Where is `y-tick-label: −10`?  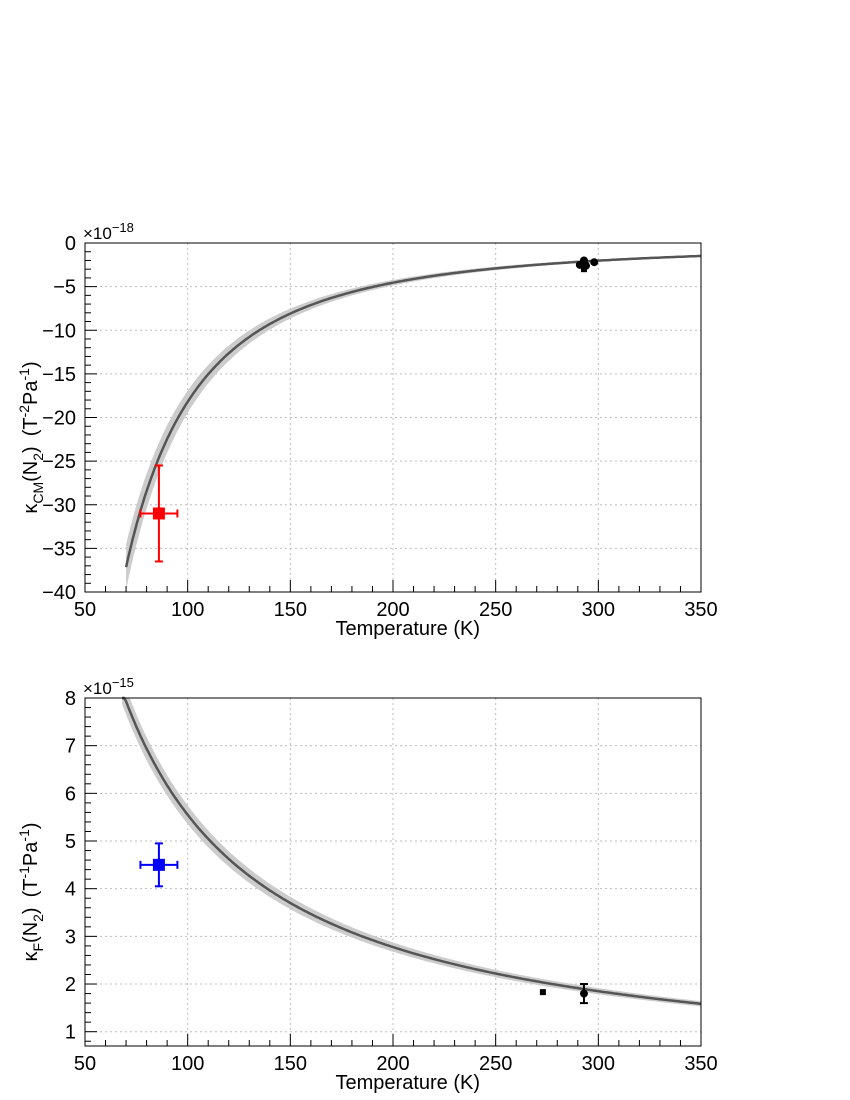
y-tick-label: −10 is located at coordinates (59, 331).